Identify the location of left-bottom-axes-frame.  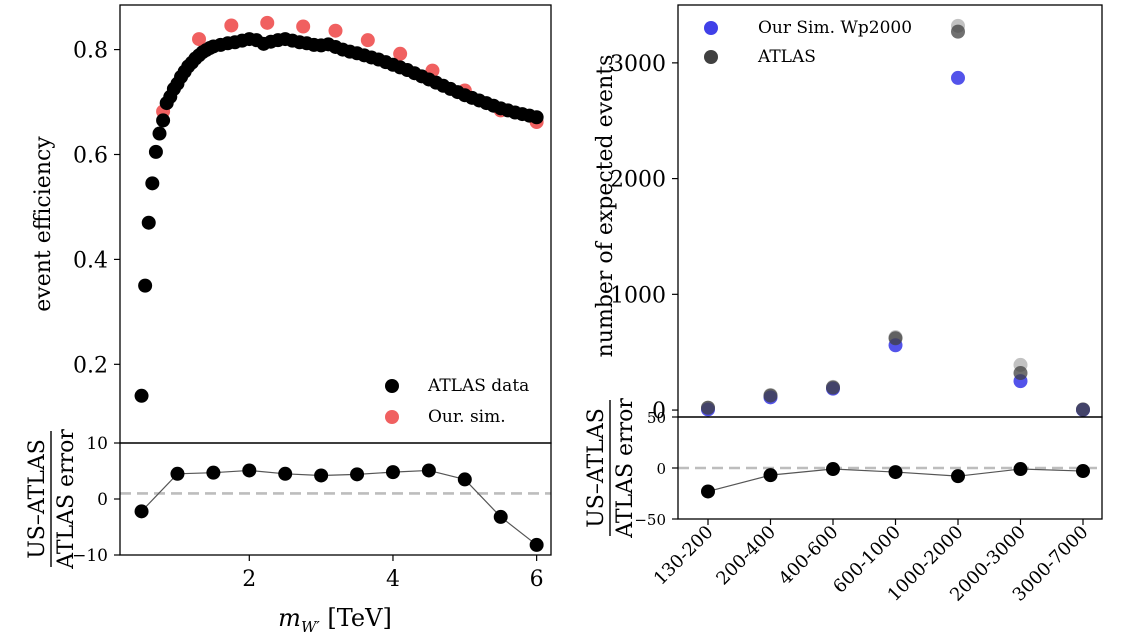
(335, 499).